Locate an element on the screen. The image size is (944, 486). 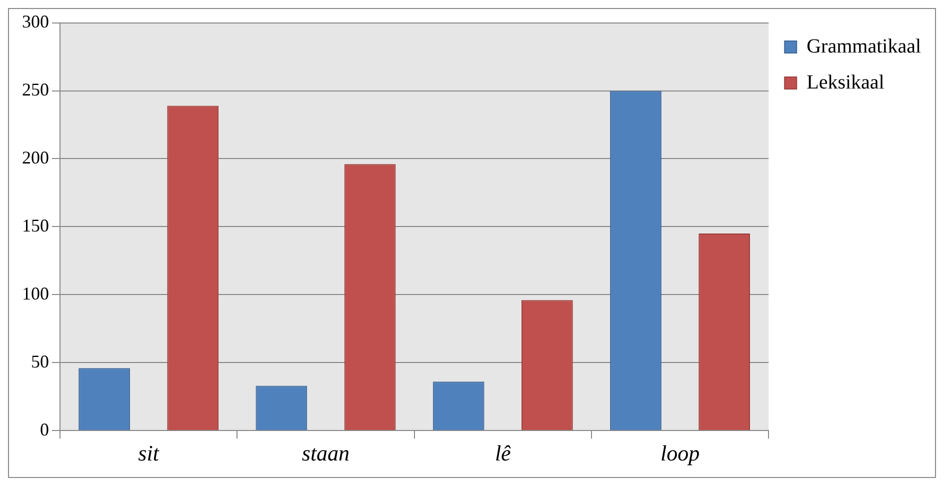
y-tick-label: 50 is located at coordinates (40, 361).